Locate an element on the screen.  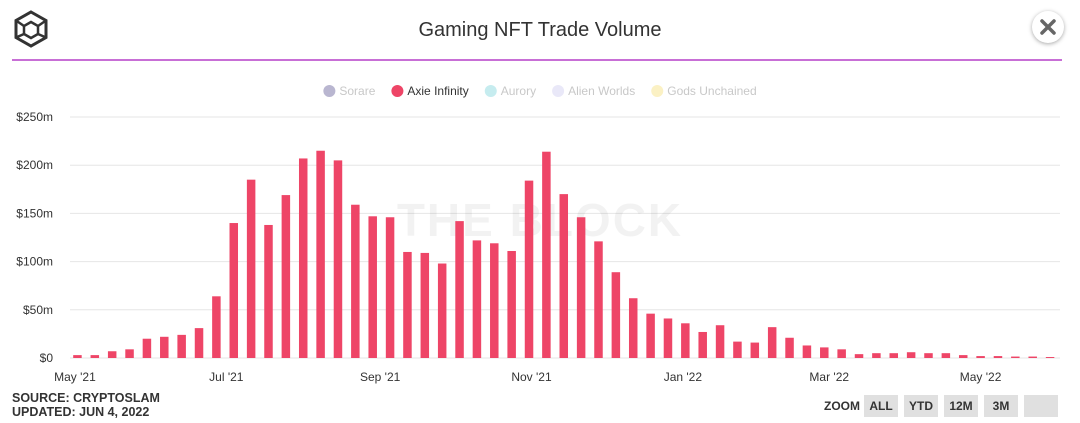
x-tick-label: Jul '21 is located at coordinates (226, 377).